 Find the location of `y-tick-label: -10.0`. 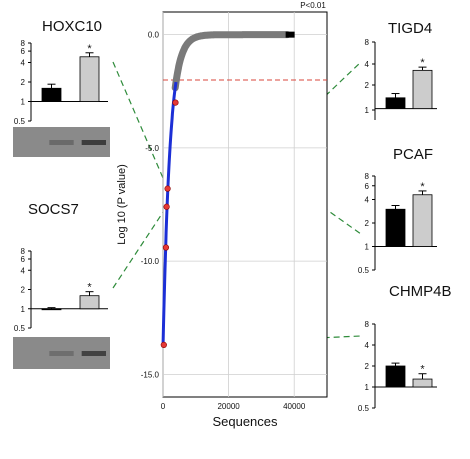

y-tick-label: -10.0 is located at coordinates (150, 261).